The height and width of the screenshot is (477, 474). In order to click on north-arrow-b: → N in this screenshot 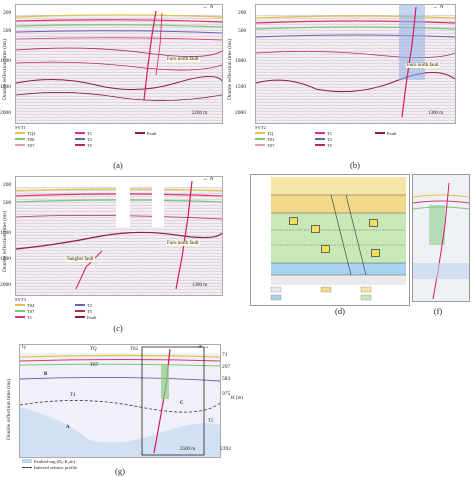, I will do `click(438, 7)`.